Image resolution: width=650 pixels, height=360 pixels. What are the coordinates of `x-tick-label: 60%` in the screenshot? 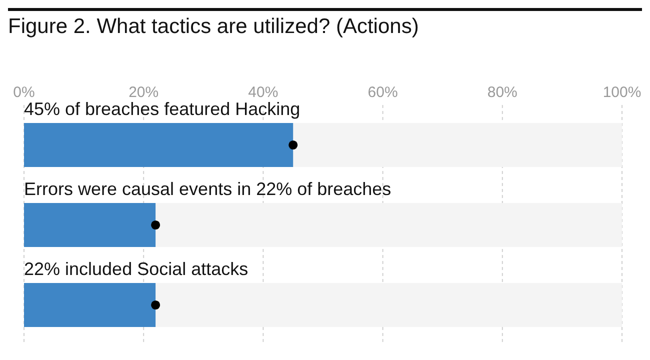 It's located at (383, 92).